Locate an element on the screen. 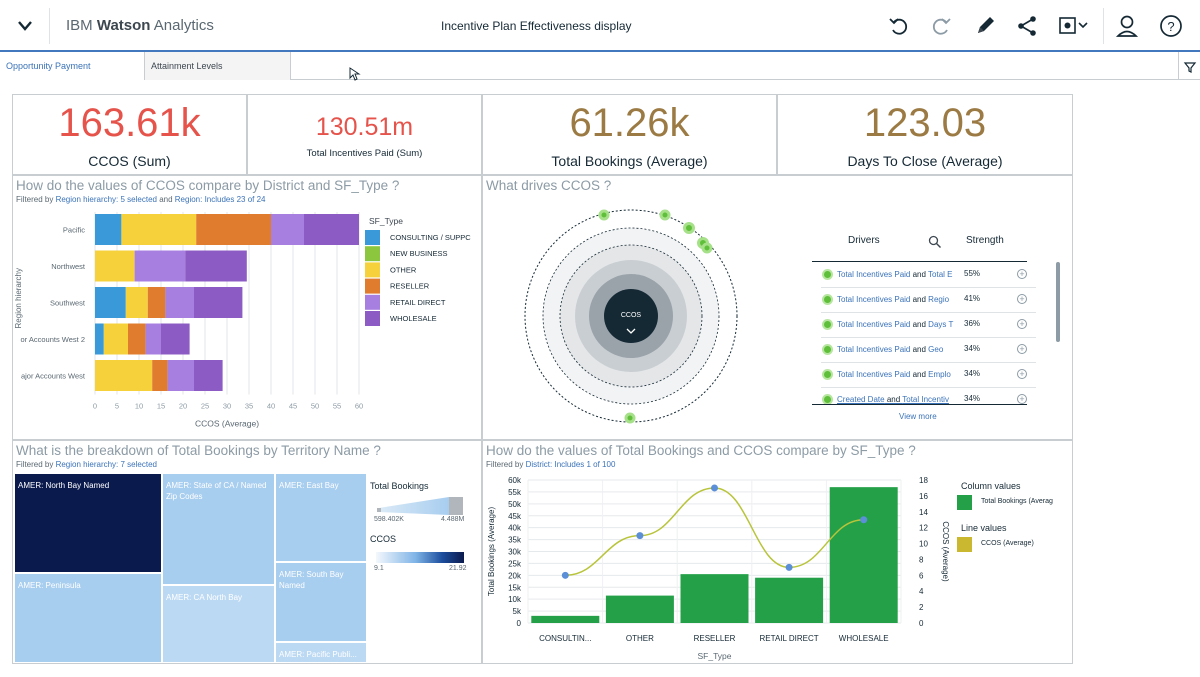  driver-label: Total Incentives Paid and Total E is located at coordinates (896, 274).